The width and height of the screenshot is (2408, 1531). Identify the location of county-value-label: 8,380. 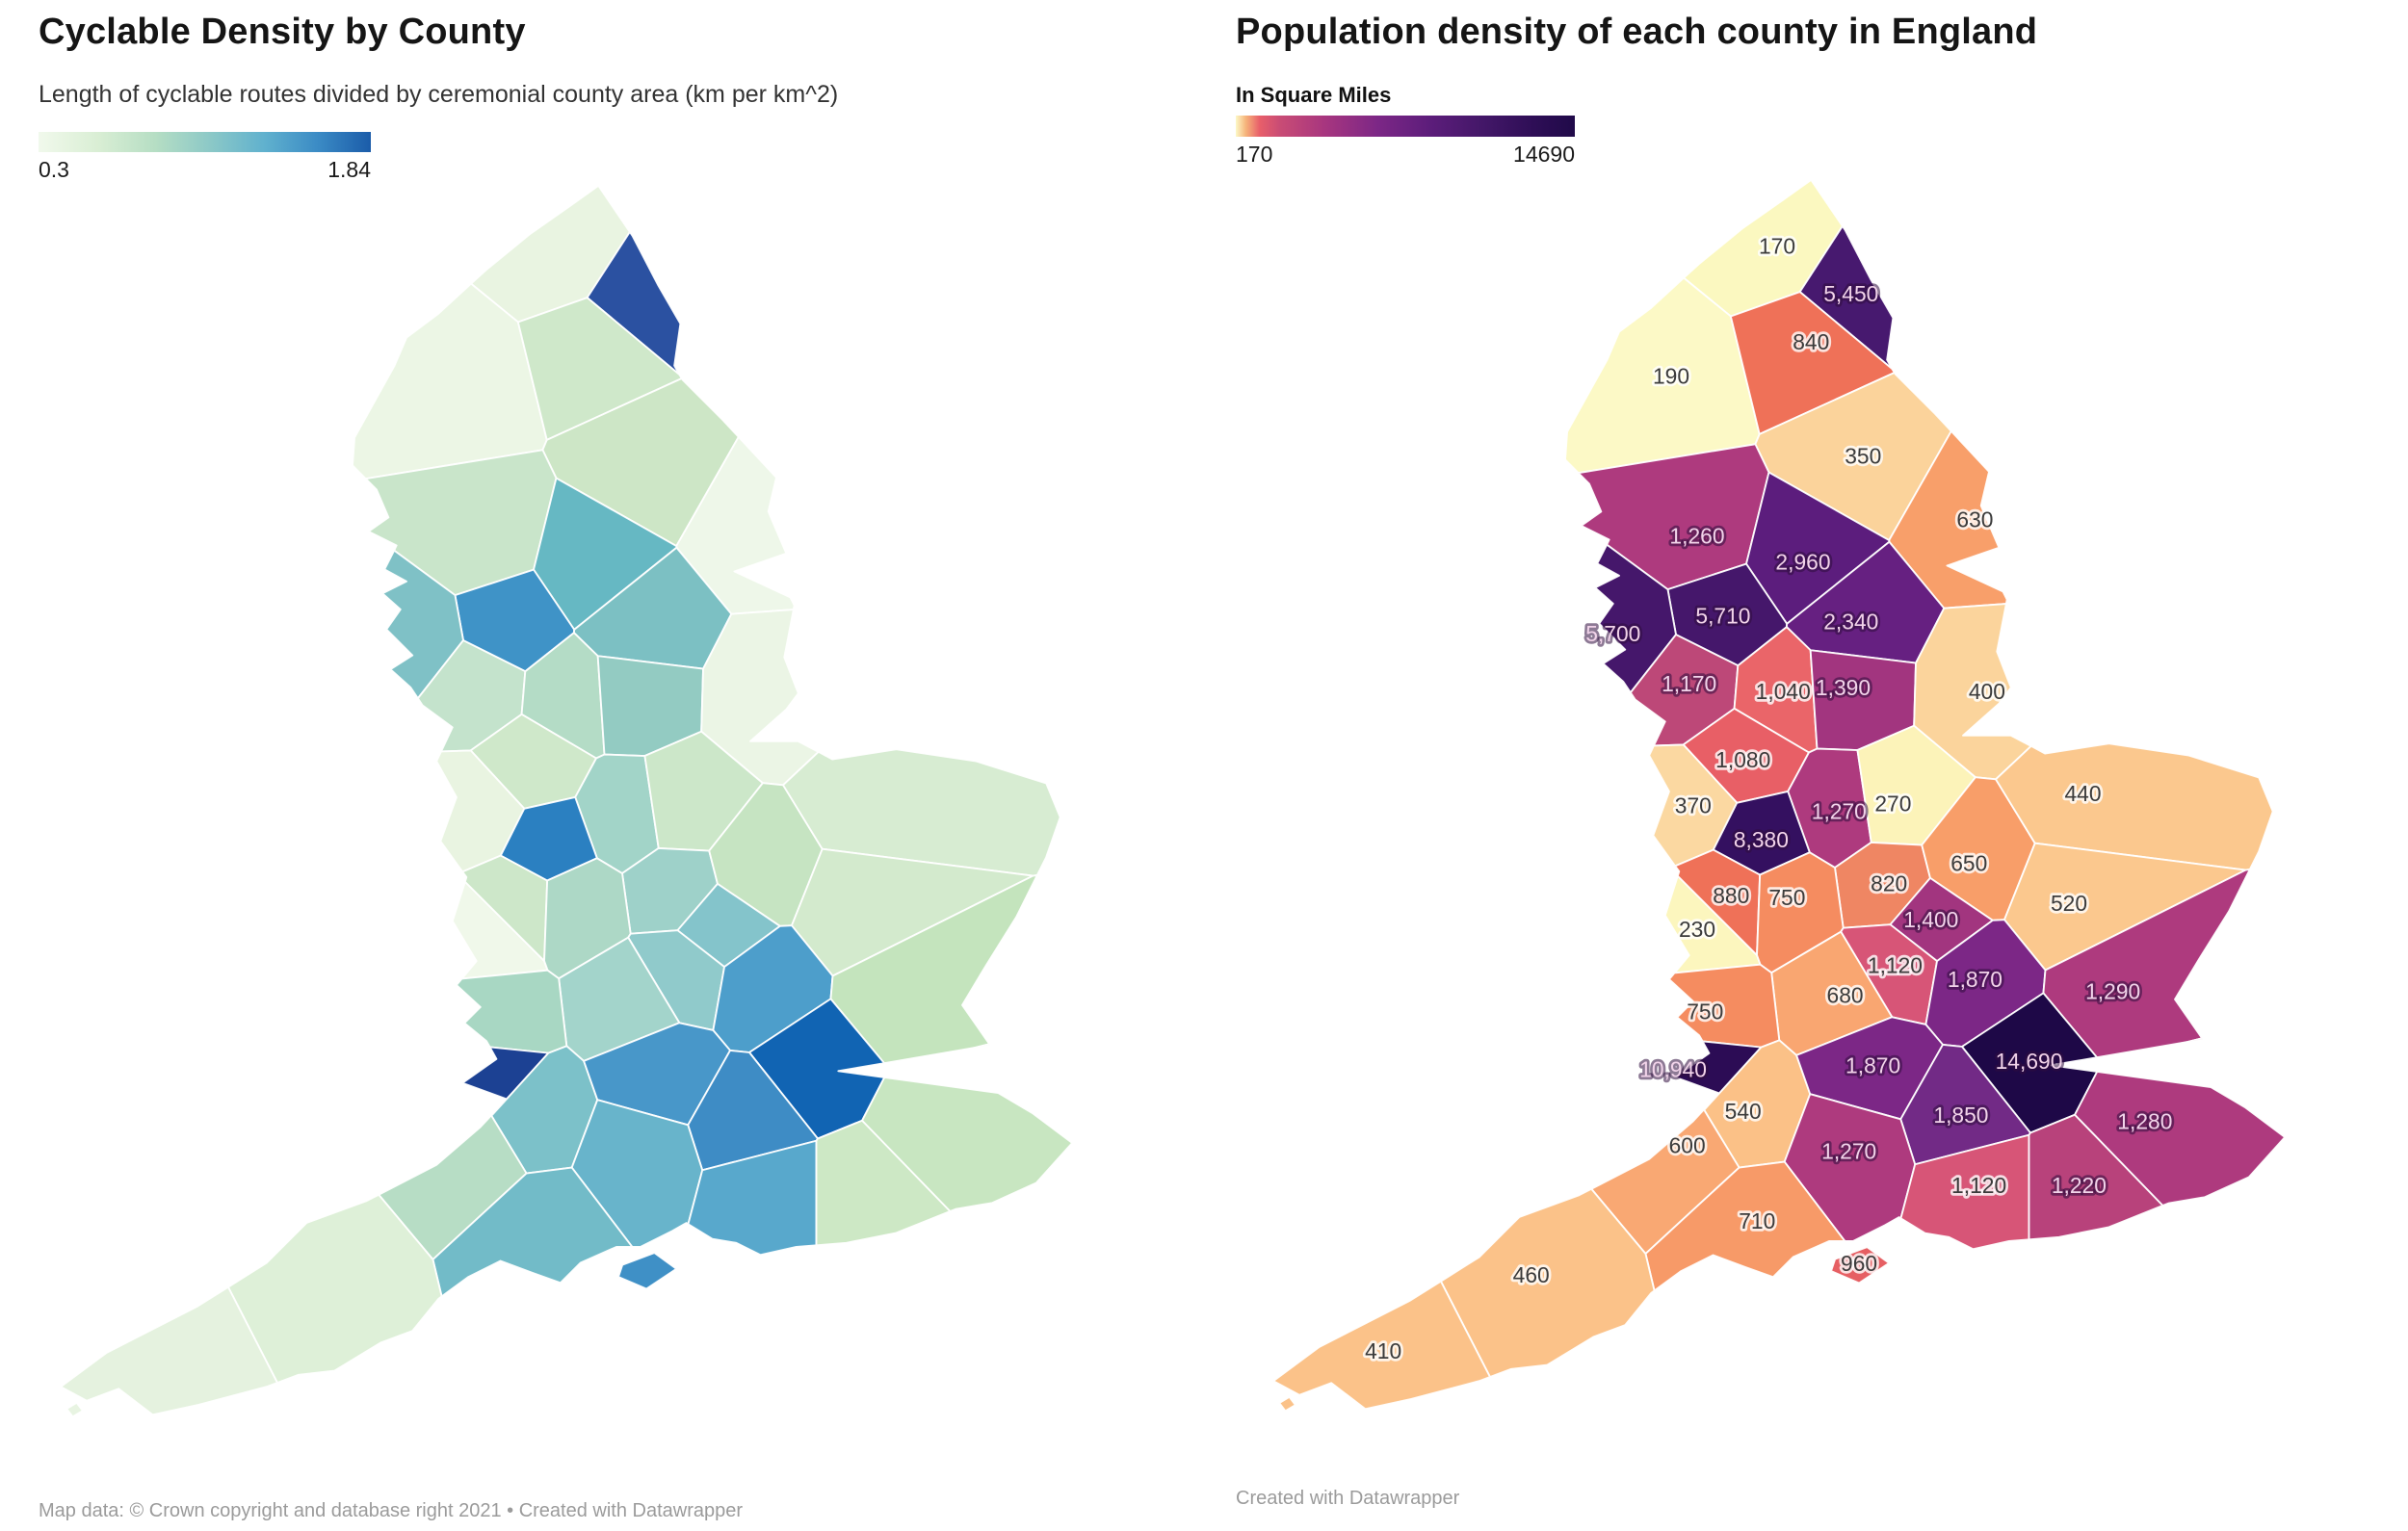
(1761, 839).